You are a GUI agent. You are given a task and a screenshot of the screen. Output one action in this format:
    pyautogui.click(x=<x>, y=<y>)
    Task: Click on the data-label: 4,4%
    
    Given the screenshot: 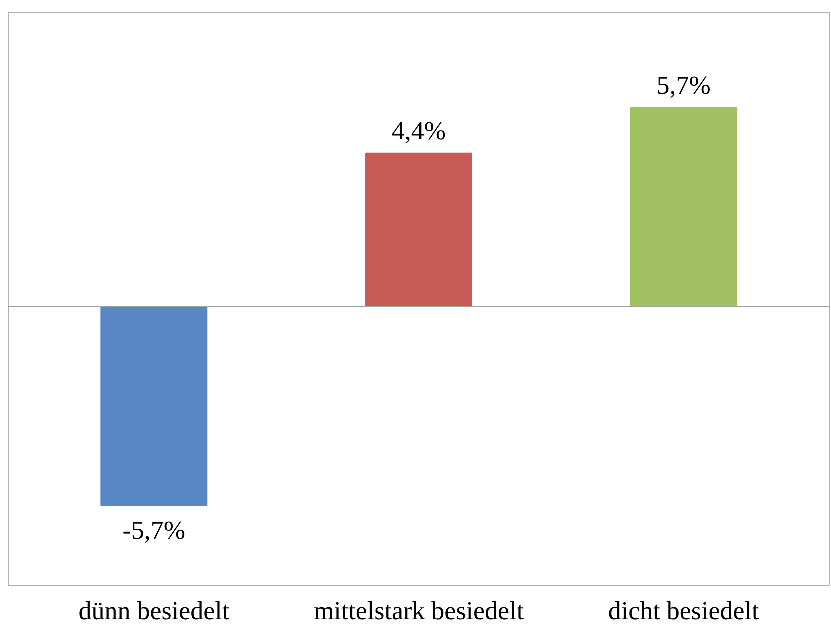 What is the action you would take?
    pyautogui.click(x=419, y=131)
    